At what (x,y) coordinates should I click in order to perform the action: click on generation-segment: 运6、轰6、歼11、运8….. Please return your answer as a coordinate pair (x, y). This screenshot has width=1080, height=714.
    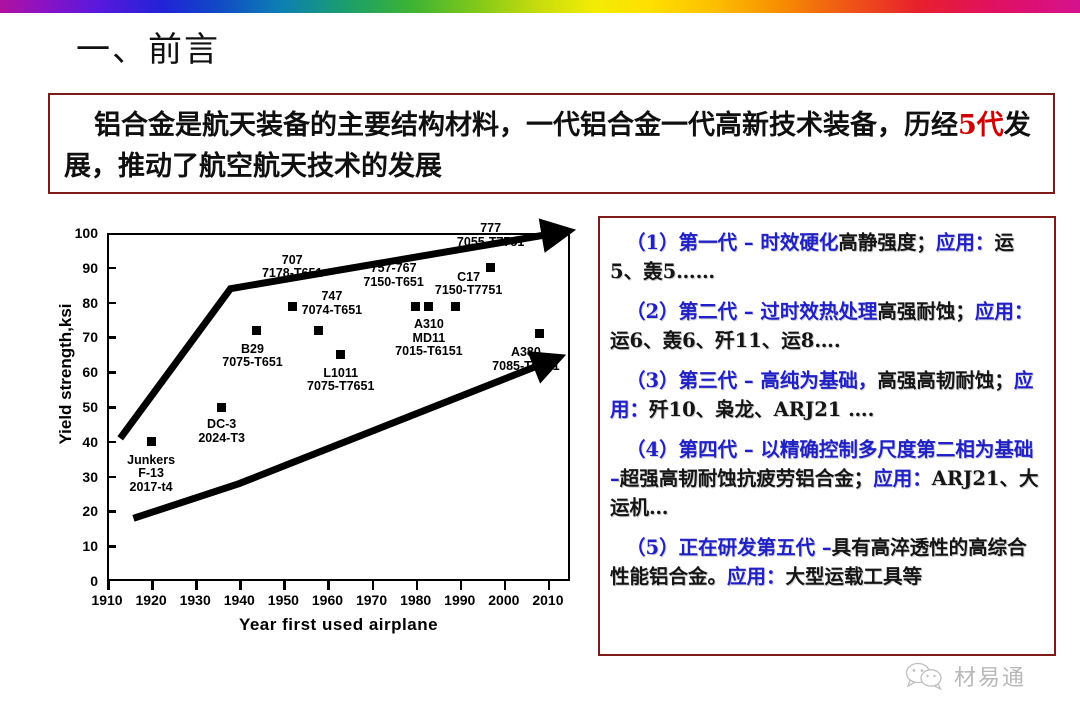
    Looking at the image, I should click on (725, 340).